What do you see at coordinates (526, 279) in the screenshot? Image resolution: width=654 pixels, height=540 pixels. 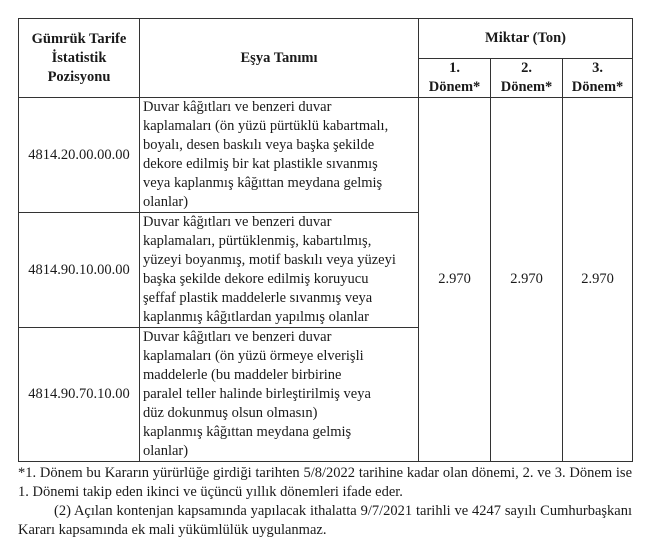 I see `quantity-period-2: 2.970` at bounding box center [526, 279].